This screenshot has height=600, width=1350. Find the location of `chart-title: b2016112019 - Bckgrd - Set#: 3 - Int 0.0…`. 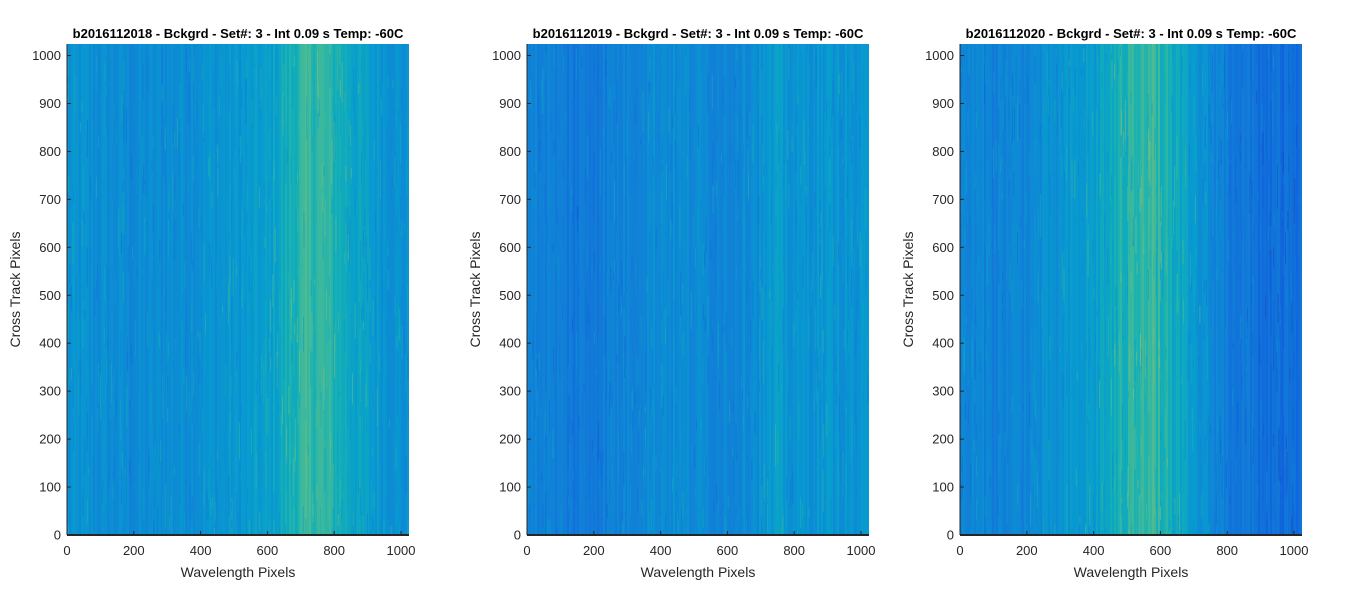

chart-title: b2016112019 - Bckgrd - Set#: 3 - Int 0.0… is located at coordinates (698, 33).